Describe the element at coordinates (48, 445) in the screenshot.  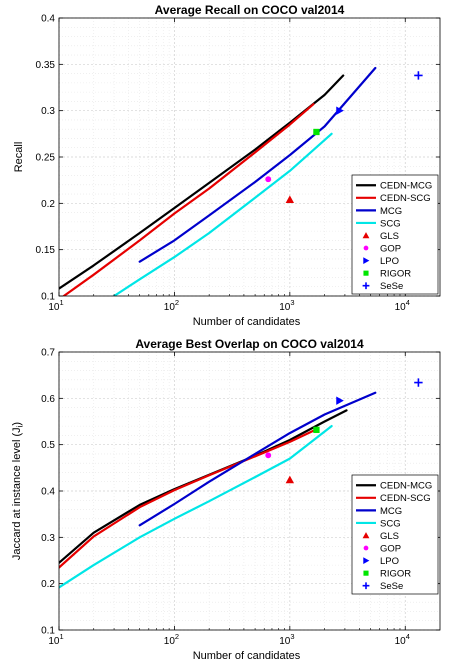
I see `y-tick-label: 0.5` at that location.